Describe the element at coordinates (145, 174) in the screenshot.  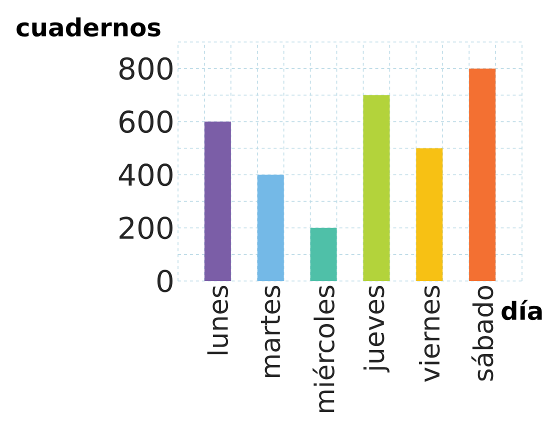
I see `y-tick-label: 400` at that location.